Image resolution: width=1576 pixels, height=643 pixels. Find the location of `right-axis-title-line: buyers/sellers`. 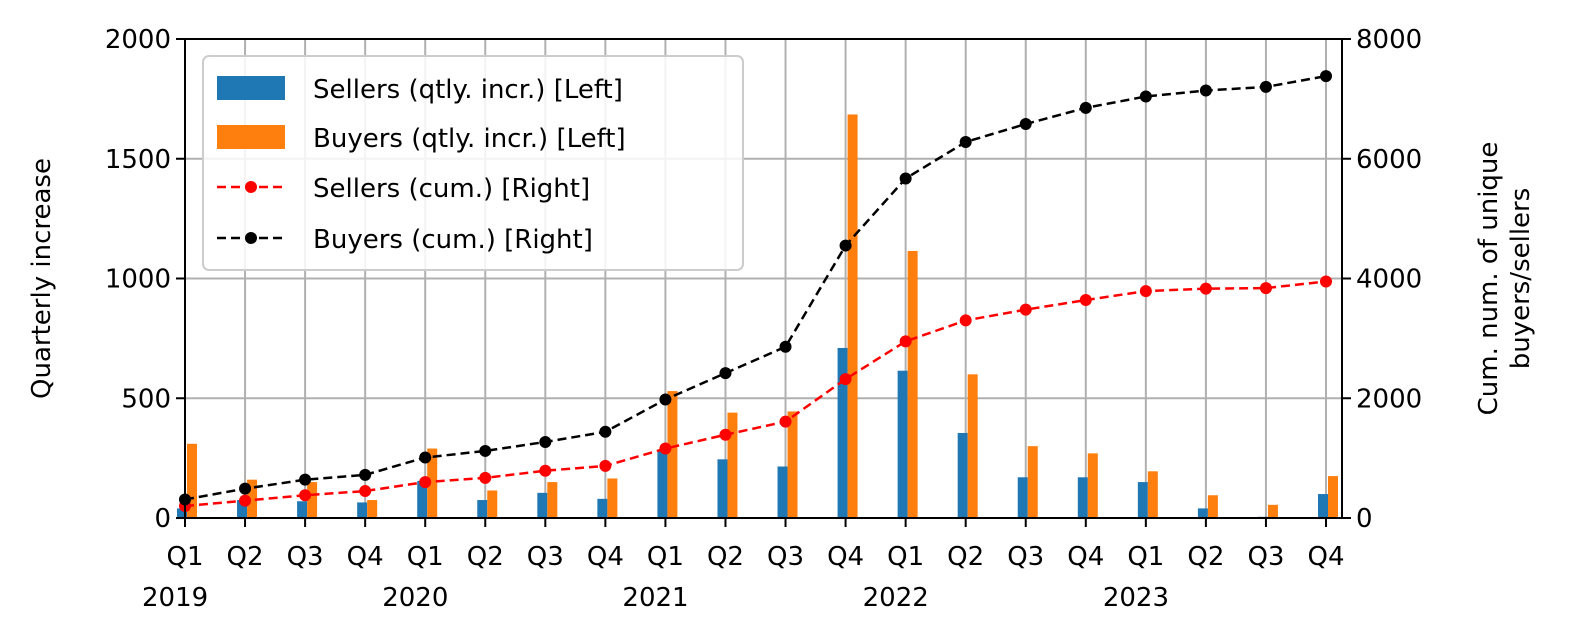

right-axis-title-line: buyers/sellers is located at coordinates (1521, 279).